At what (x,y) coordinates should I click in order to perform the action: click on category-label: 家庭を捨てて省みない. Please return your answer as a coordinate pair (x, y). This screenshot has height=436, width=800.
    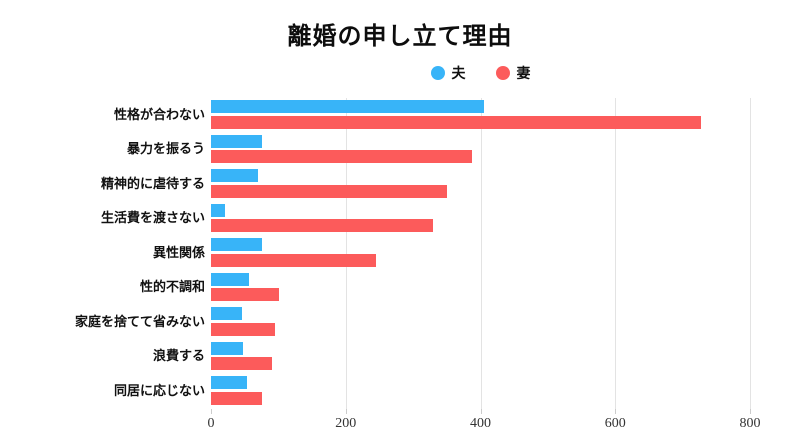
    Looking at the image, I should click on (139, 321).